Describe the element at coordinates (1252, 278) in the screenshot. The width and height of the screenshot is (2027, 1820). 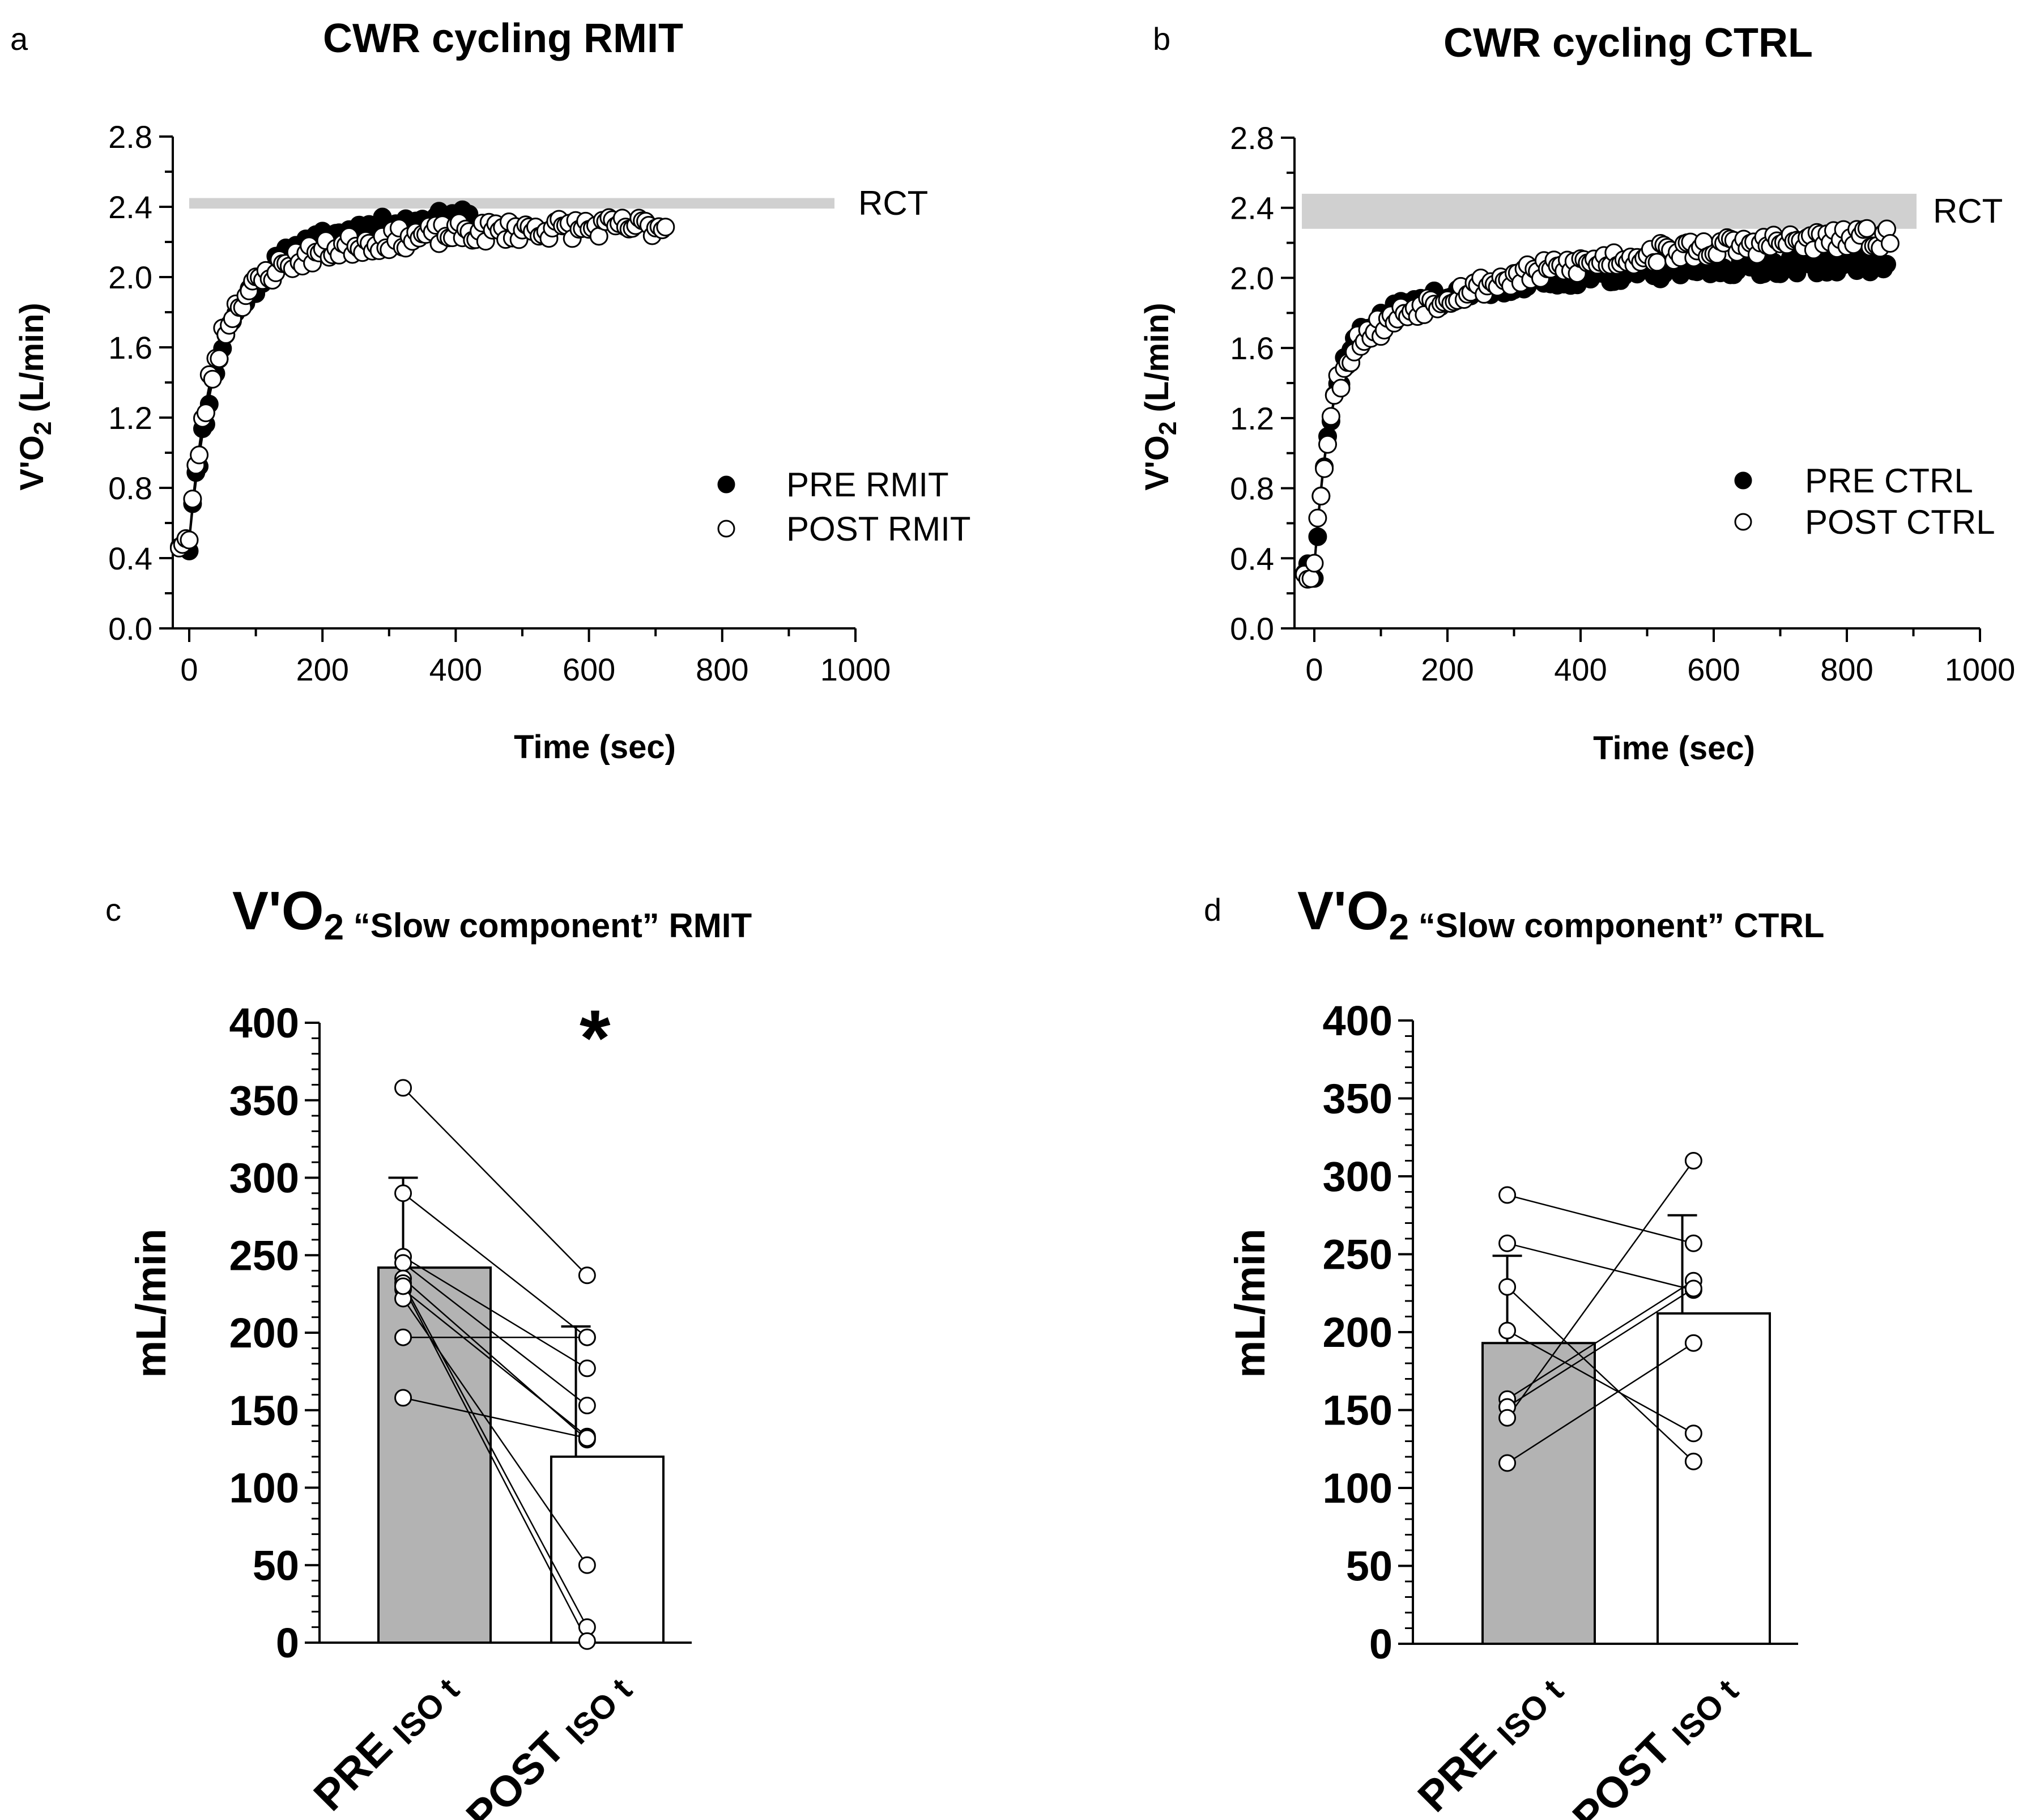
I see `y-tick-label: 2.0` at that location.